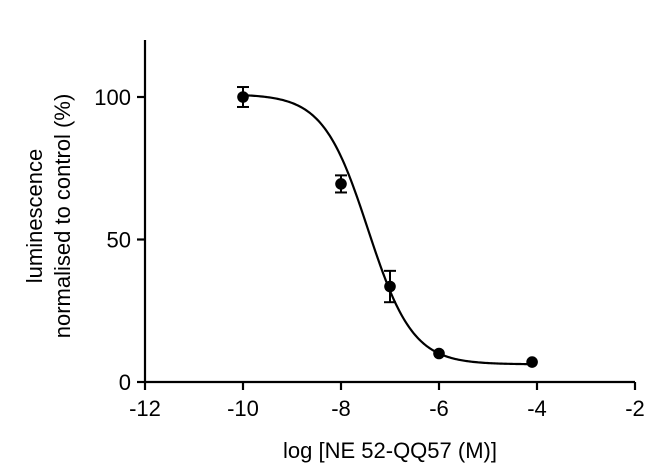  I want to click on x-tick-label: -12, so click(145, 408).